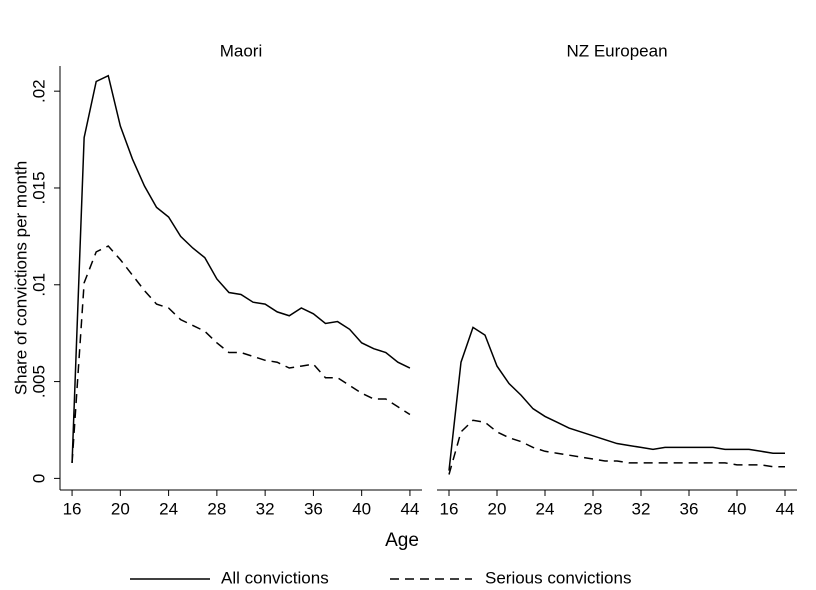 Image resolution: width=816 pixels, height=590 pixels. Describe the element at coordinates (38, 285) in the screenshot. I see `y-tick-label: .01` at that location.